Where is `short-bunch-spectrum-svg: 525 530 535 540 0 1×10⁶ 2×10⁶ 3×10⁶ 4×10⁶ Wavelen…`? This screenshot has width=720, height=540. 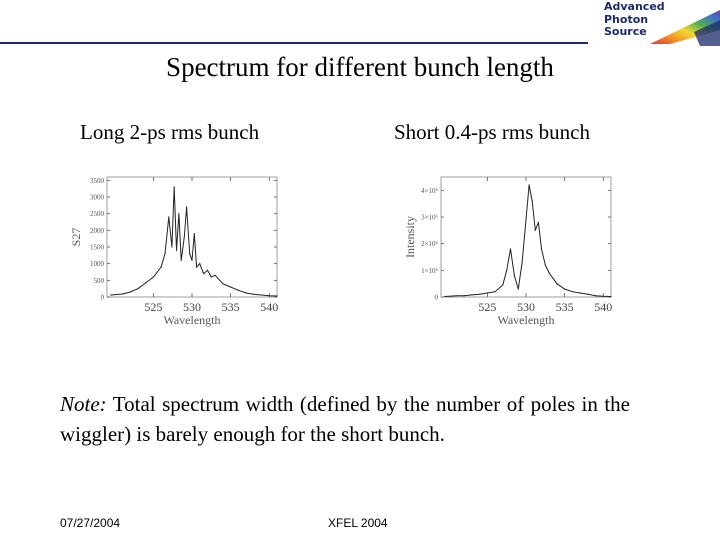
short-bunch-spectrum-svg: 525 530 535 540 0 1×10⁶ 2×10⁶ 3×10⁶ 4×10⁶ Wavelen… is located at coordinates (507, 251).